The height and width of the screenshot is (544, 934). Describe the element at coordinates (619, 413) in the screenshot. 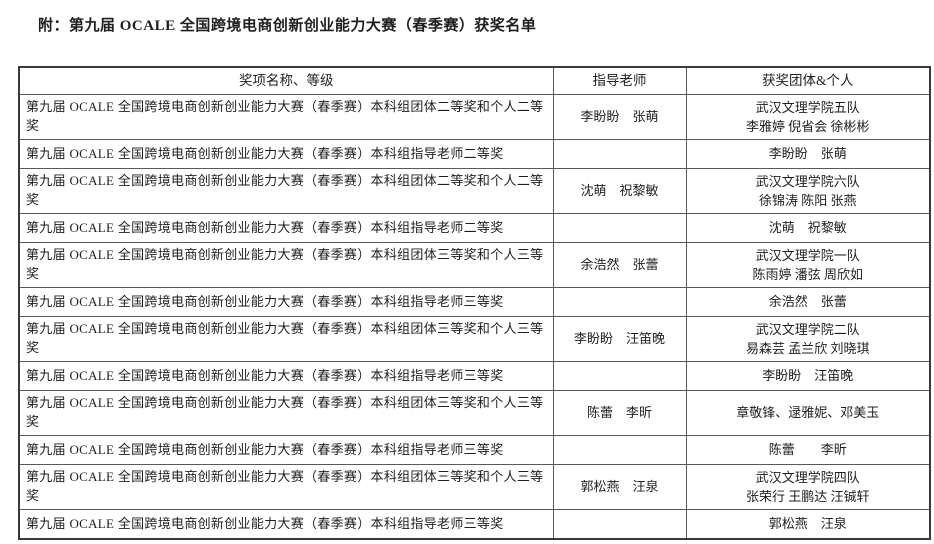

I see `teachers-cell: 陈蕾 李昕` at that location.